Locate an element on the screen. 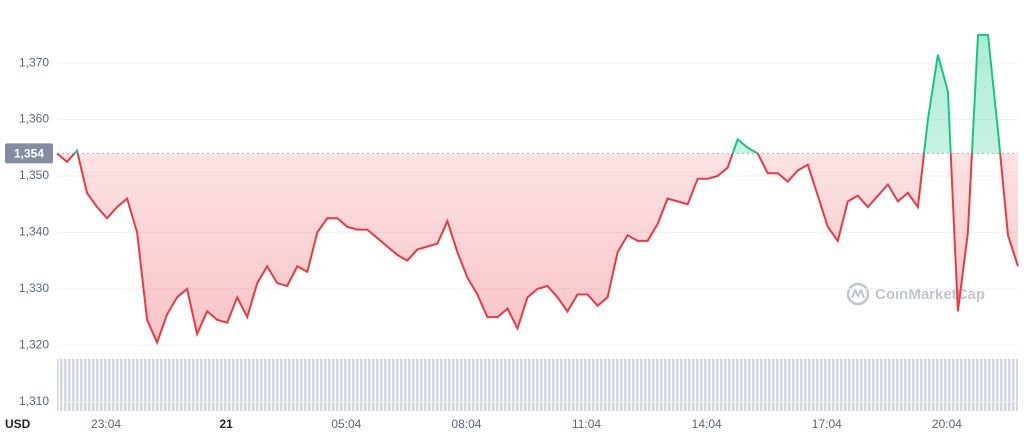 The width and height of the screenshot is (1024, 443). reference-label: 1,354 is located at coordinates (29, 154).